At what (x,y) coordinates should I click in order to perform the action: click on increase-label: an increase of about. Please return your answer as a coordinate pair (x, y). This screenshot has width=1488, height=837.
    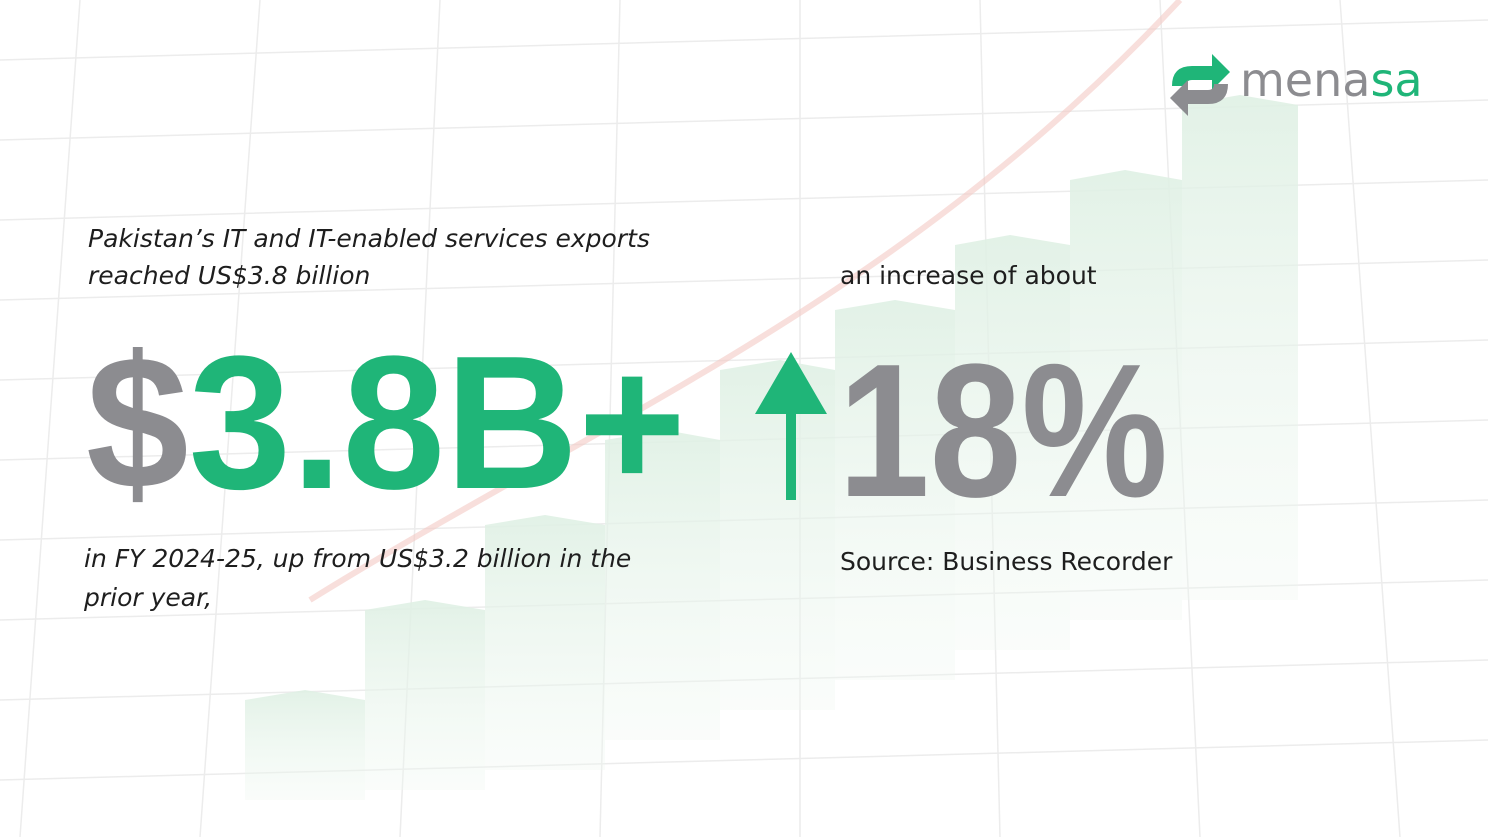
    Looking at the image, I should click on (968, 275).